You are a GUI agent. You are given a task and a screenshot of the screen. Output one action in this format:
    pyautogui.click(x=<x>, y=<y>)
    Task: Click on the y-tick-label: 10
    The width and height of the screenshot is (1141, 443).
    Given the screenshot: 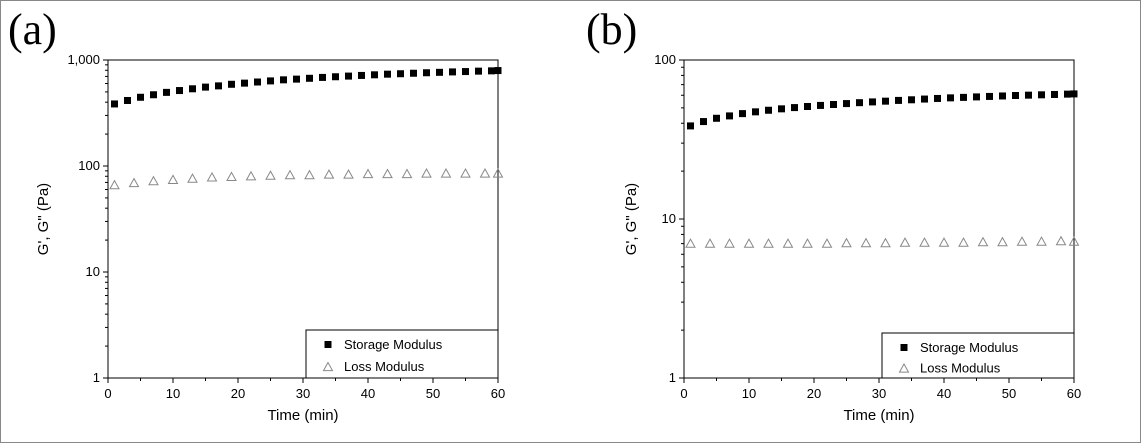 What is the action you would take?
    pyautogui.click(x=669, y=218)
    